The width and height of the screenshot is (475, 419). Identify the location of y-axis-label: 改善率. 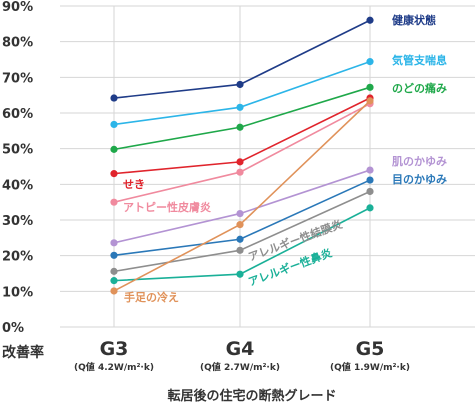
(23, 352).